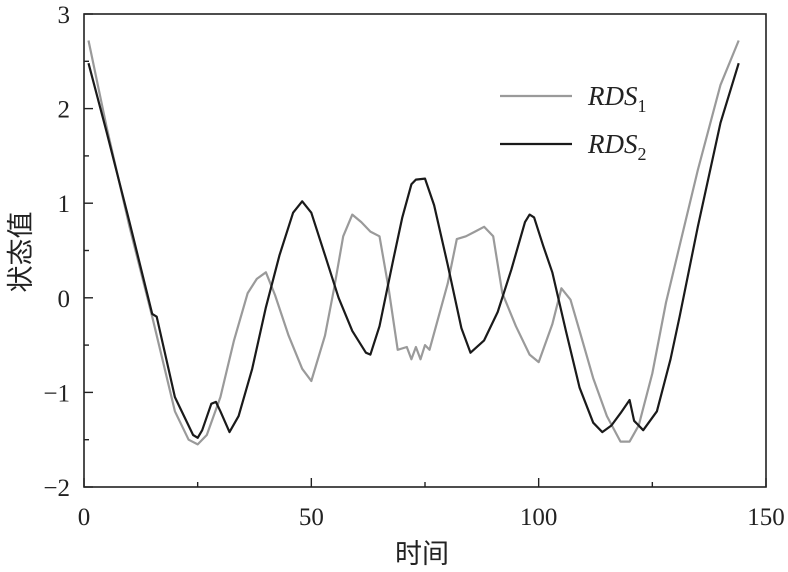 The height and width of the screenshot is (572, 788). Describe the element at coordinates (56, 393) in the screenshot. I see `y-tick-label: −1` at that location.